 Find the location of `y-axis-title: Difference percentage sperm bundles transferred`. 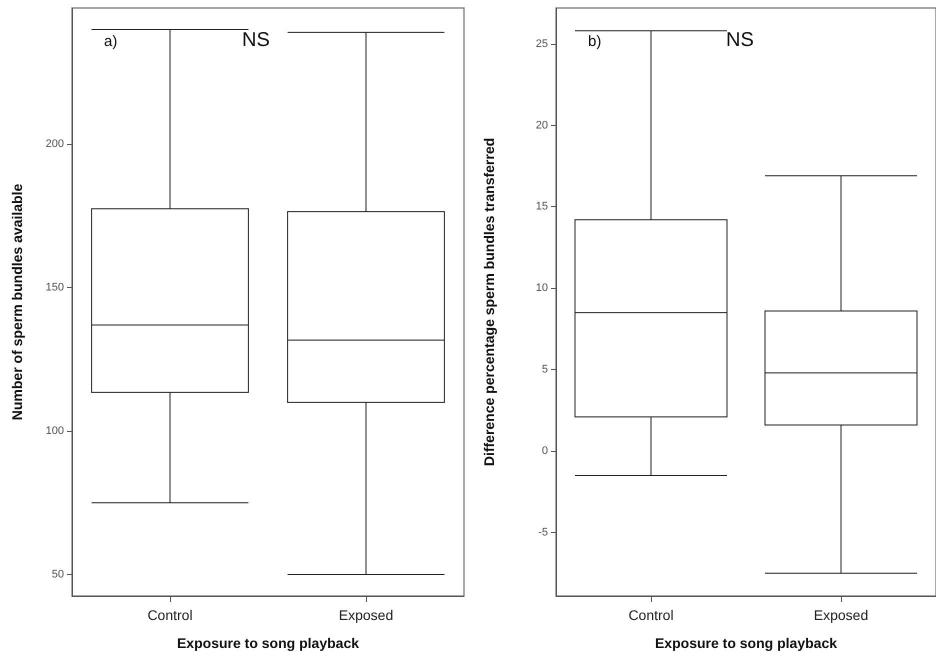

y-axis-title: Difference percentage sperm bundles transferred is located at coordinates (489, 302).